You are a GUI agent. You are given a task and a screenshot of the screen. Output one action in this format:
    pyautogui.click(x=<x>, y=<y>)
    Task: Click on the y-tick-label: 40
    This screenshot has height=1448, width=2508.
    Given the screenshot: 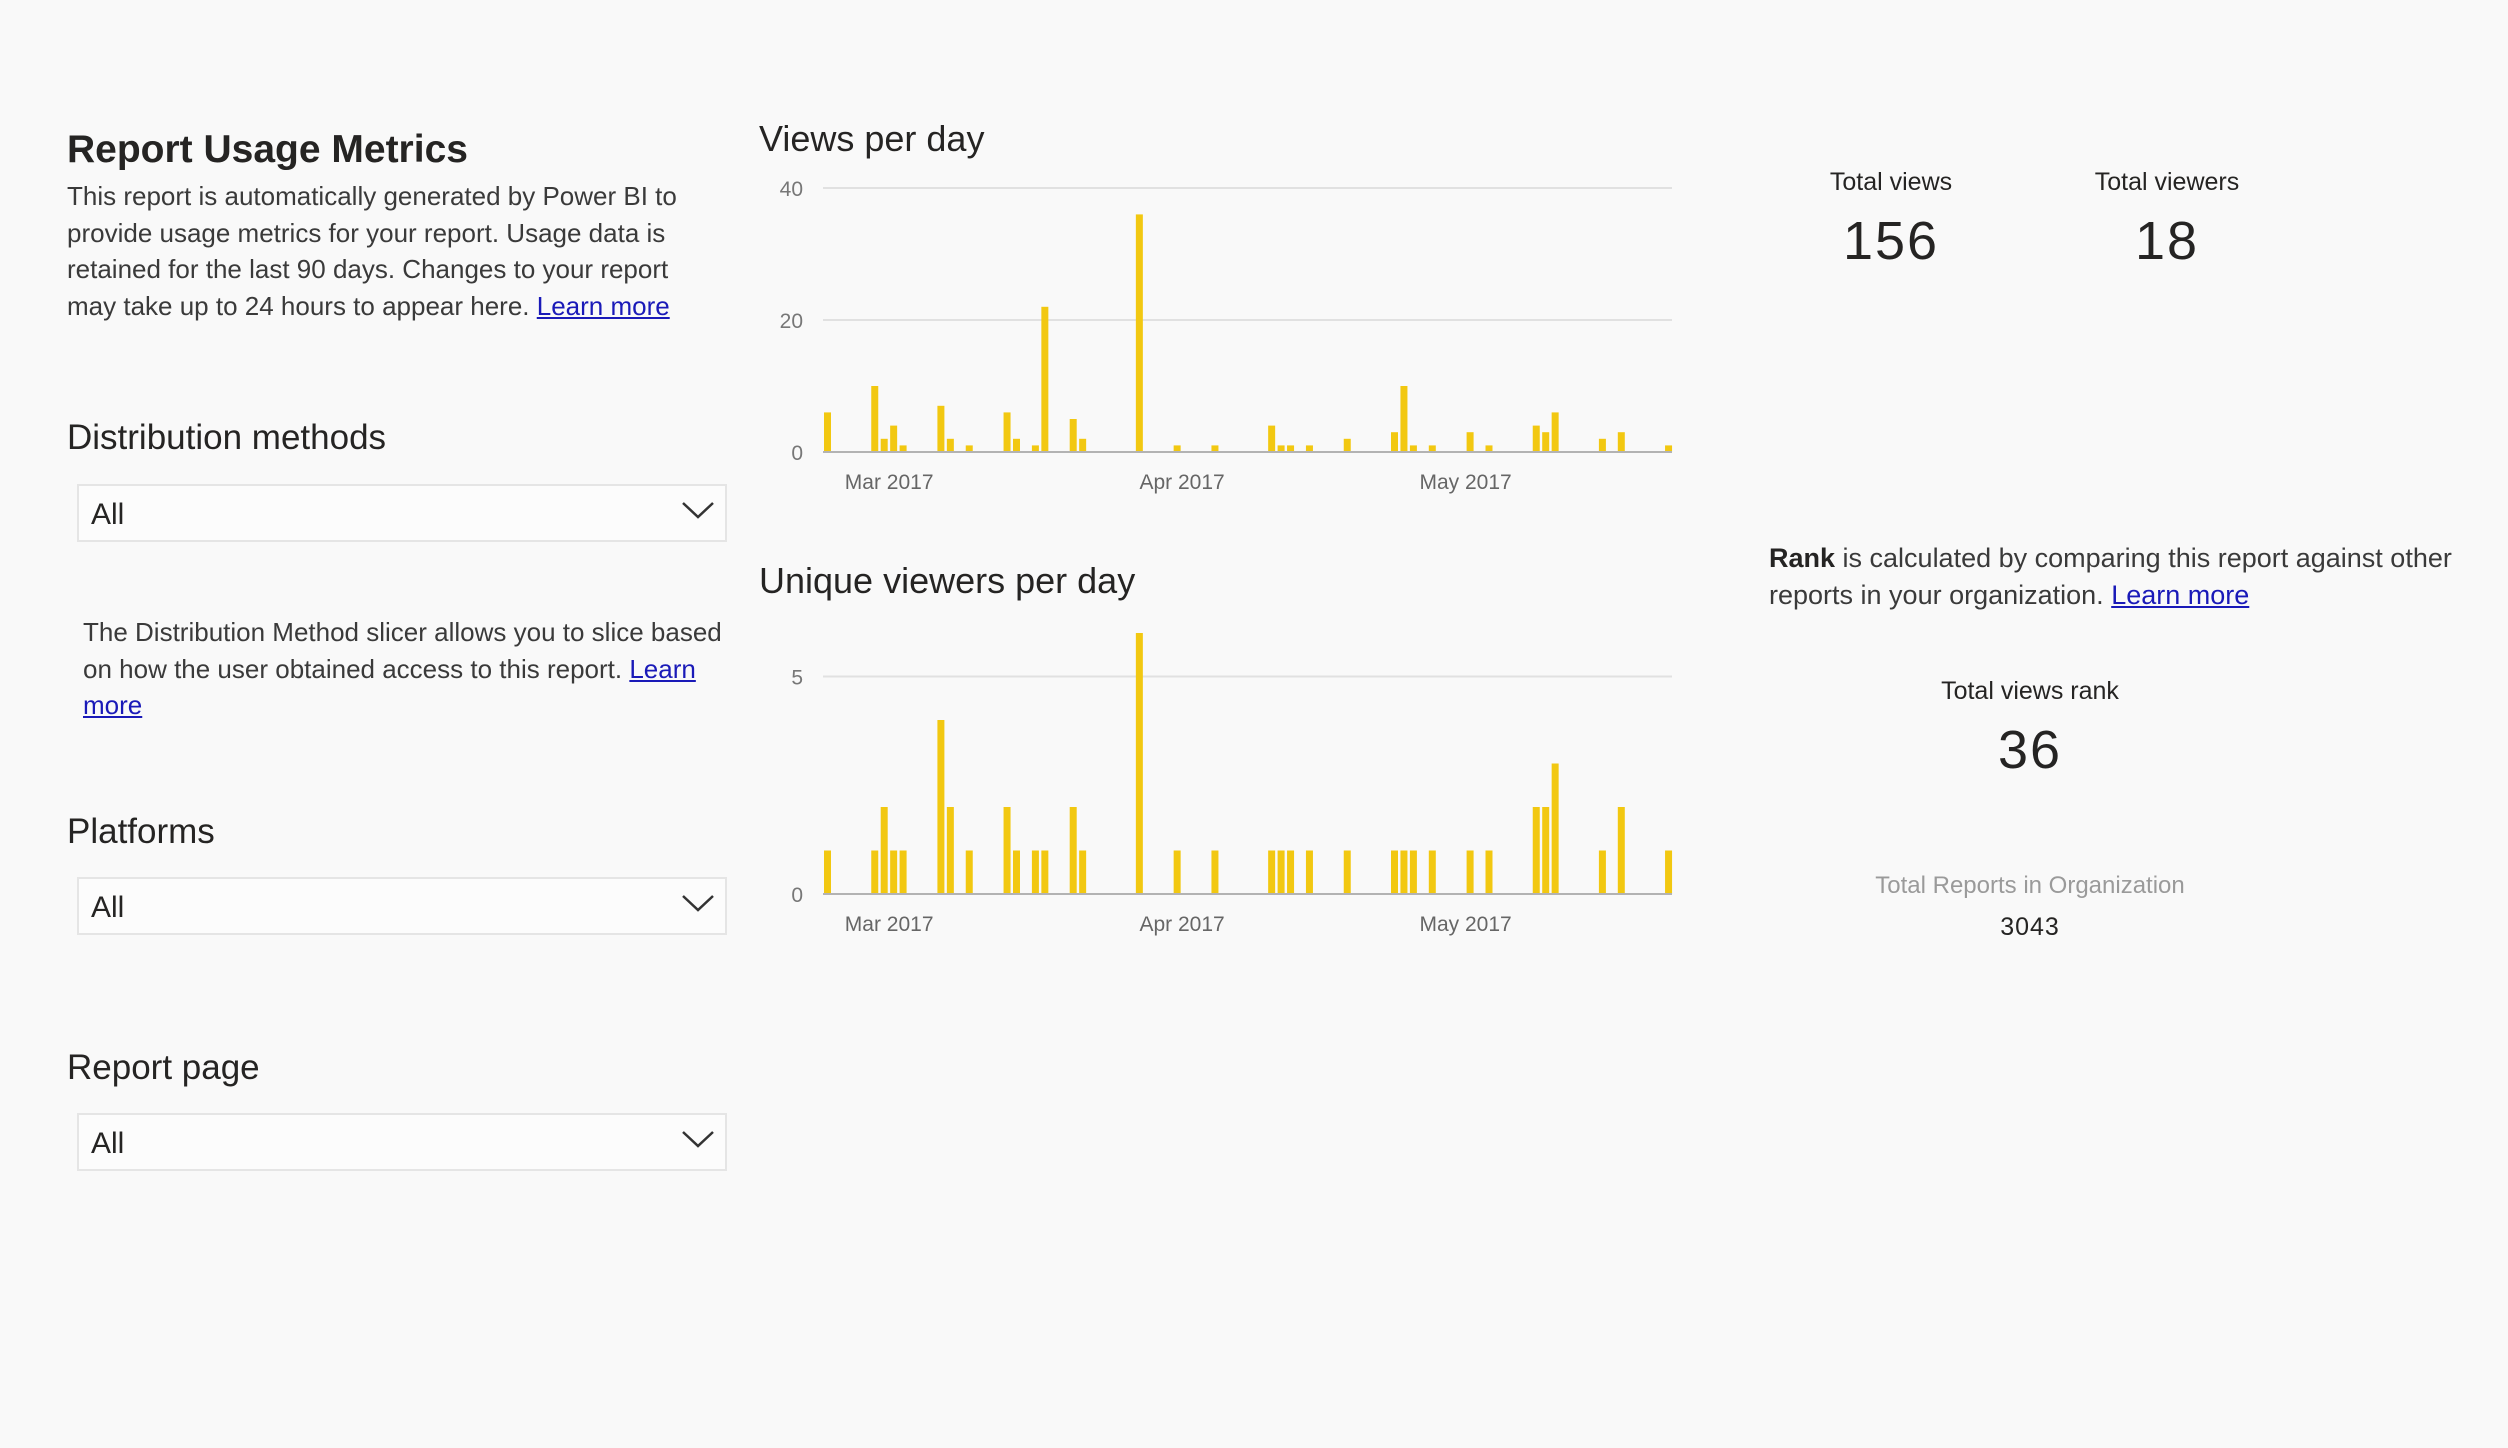 What is the action you would take?
    pyautogui.click(x=791, y=189)
    